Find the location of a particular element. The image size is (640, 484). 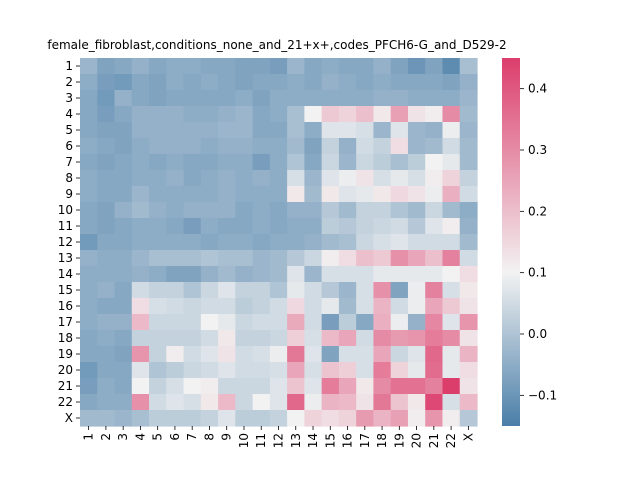

row-tick-label: 18 is located at coordinates (65, 338).